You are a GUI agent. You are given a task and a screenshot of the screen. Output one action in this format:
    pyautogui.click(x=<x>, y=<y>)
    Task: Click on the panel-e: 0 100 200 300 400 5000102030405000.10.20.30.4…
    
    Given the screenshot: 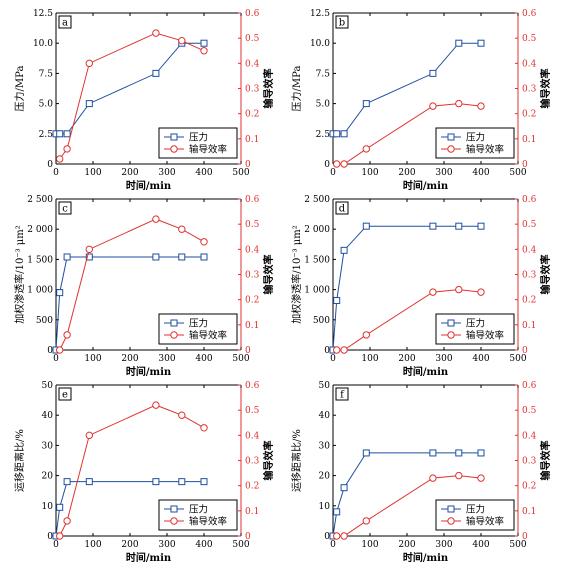 What is the action you would take?
    pyautogui.click(x=144, y=472)
    